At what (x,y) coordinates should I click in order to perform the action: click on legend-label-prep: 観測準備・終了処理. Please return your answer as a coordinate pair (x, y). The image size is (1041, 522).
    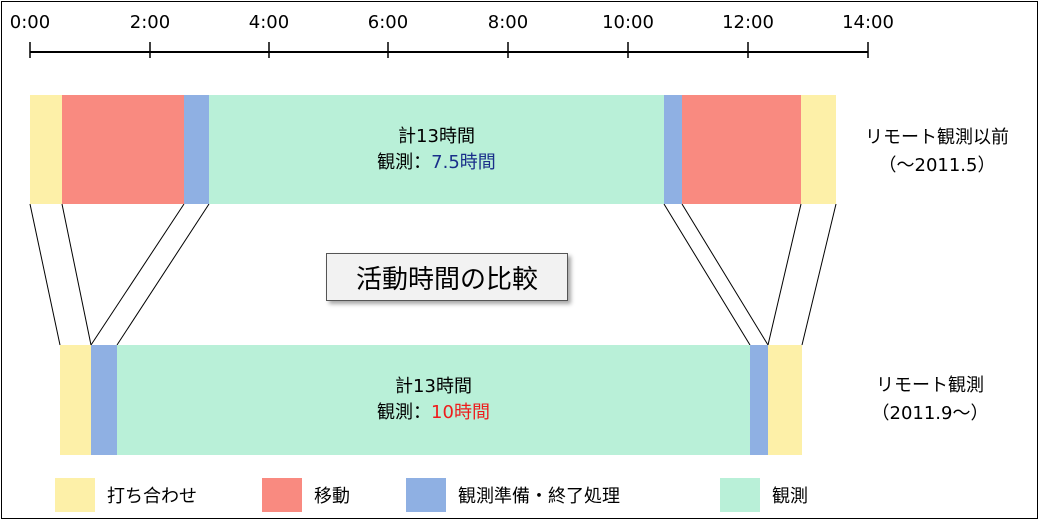
    Looking at the image, I should click on (539, 496).